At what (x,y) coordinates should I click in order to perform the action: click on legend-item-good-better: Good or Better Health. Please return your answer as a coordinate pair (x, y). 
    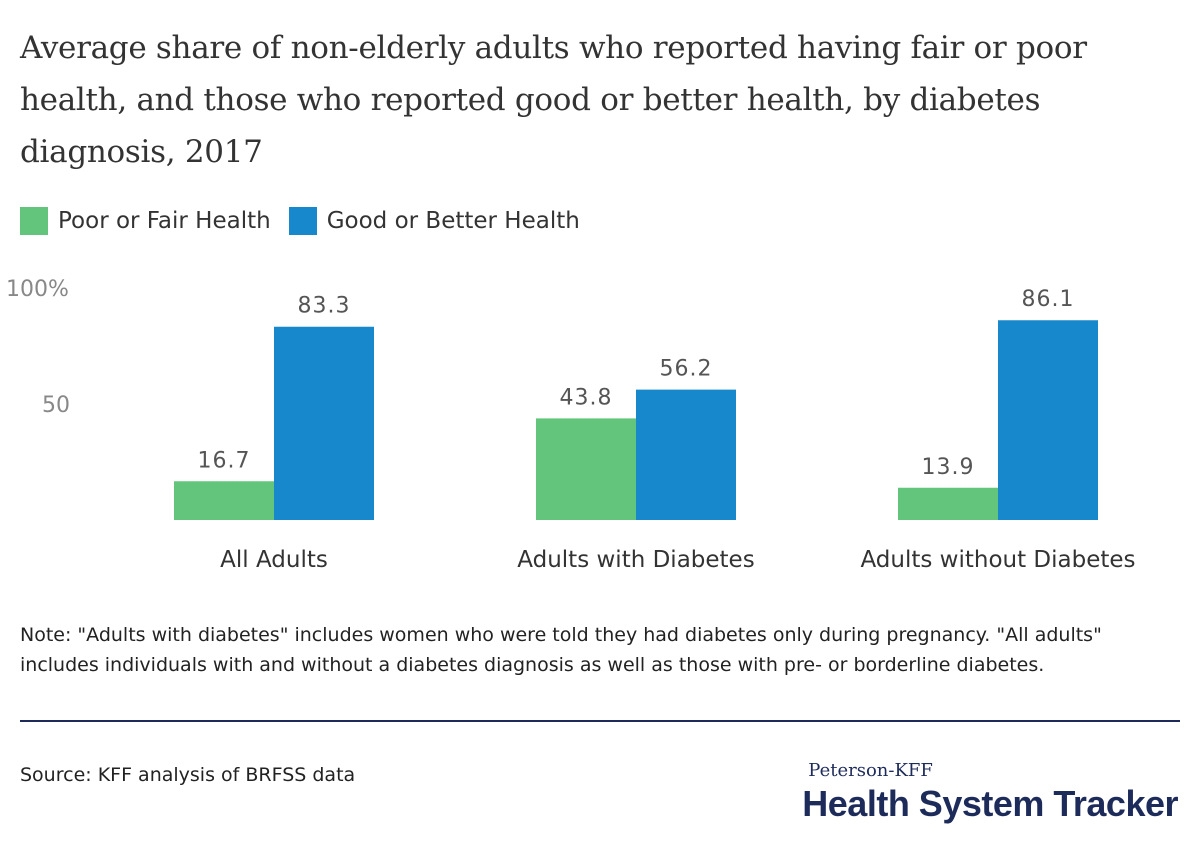
    Looking at the image, I should click on (434, 221).